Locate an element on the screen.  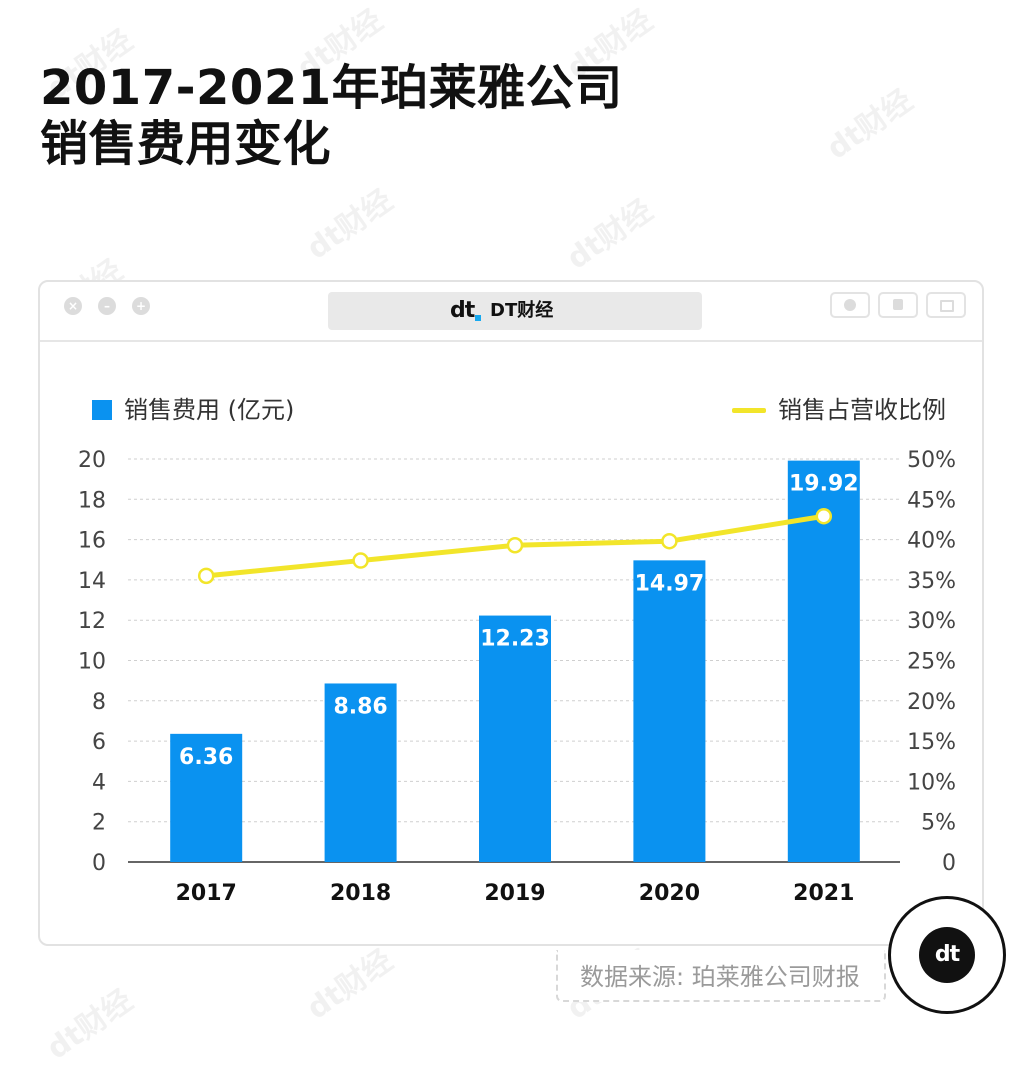
legend-bar-label: 销售费用 (亿元) is located at coordinates (209, 410).